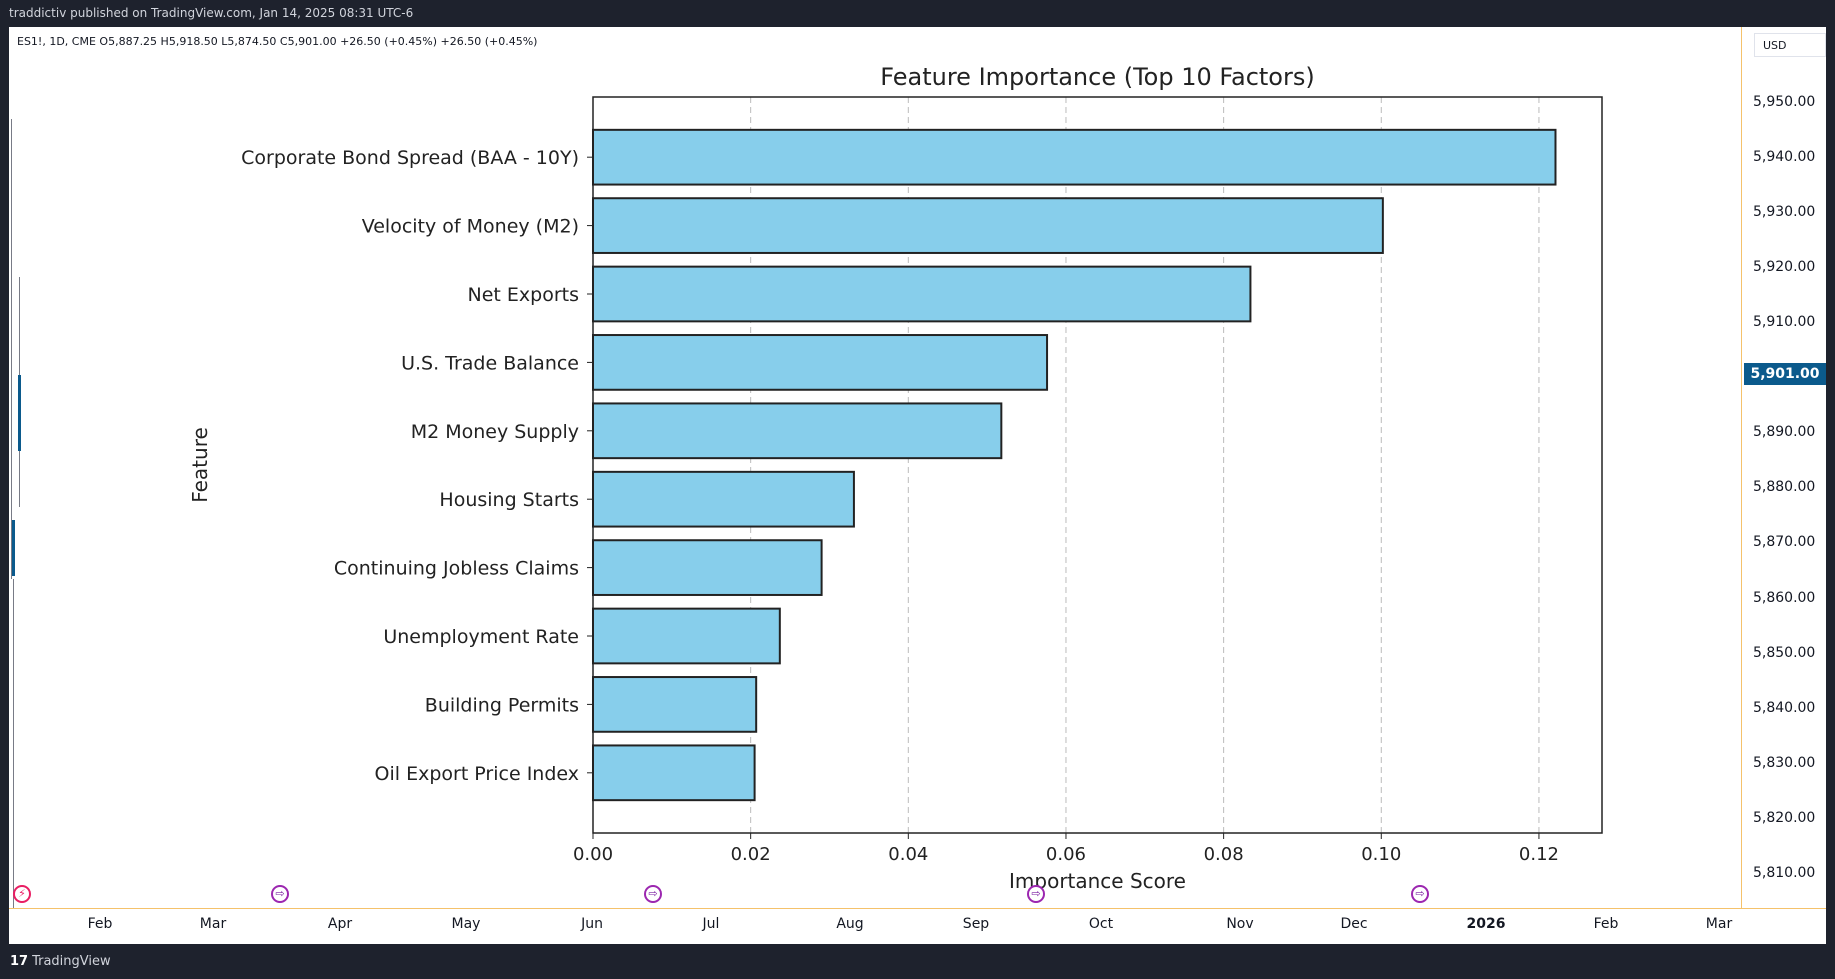  I want to click on x-tick-label: 0.04, so click(908, 854).